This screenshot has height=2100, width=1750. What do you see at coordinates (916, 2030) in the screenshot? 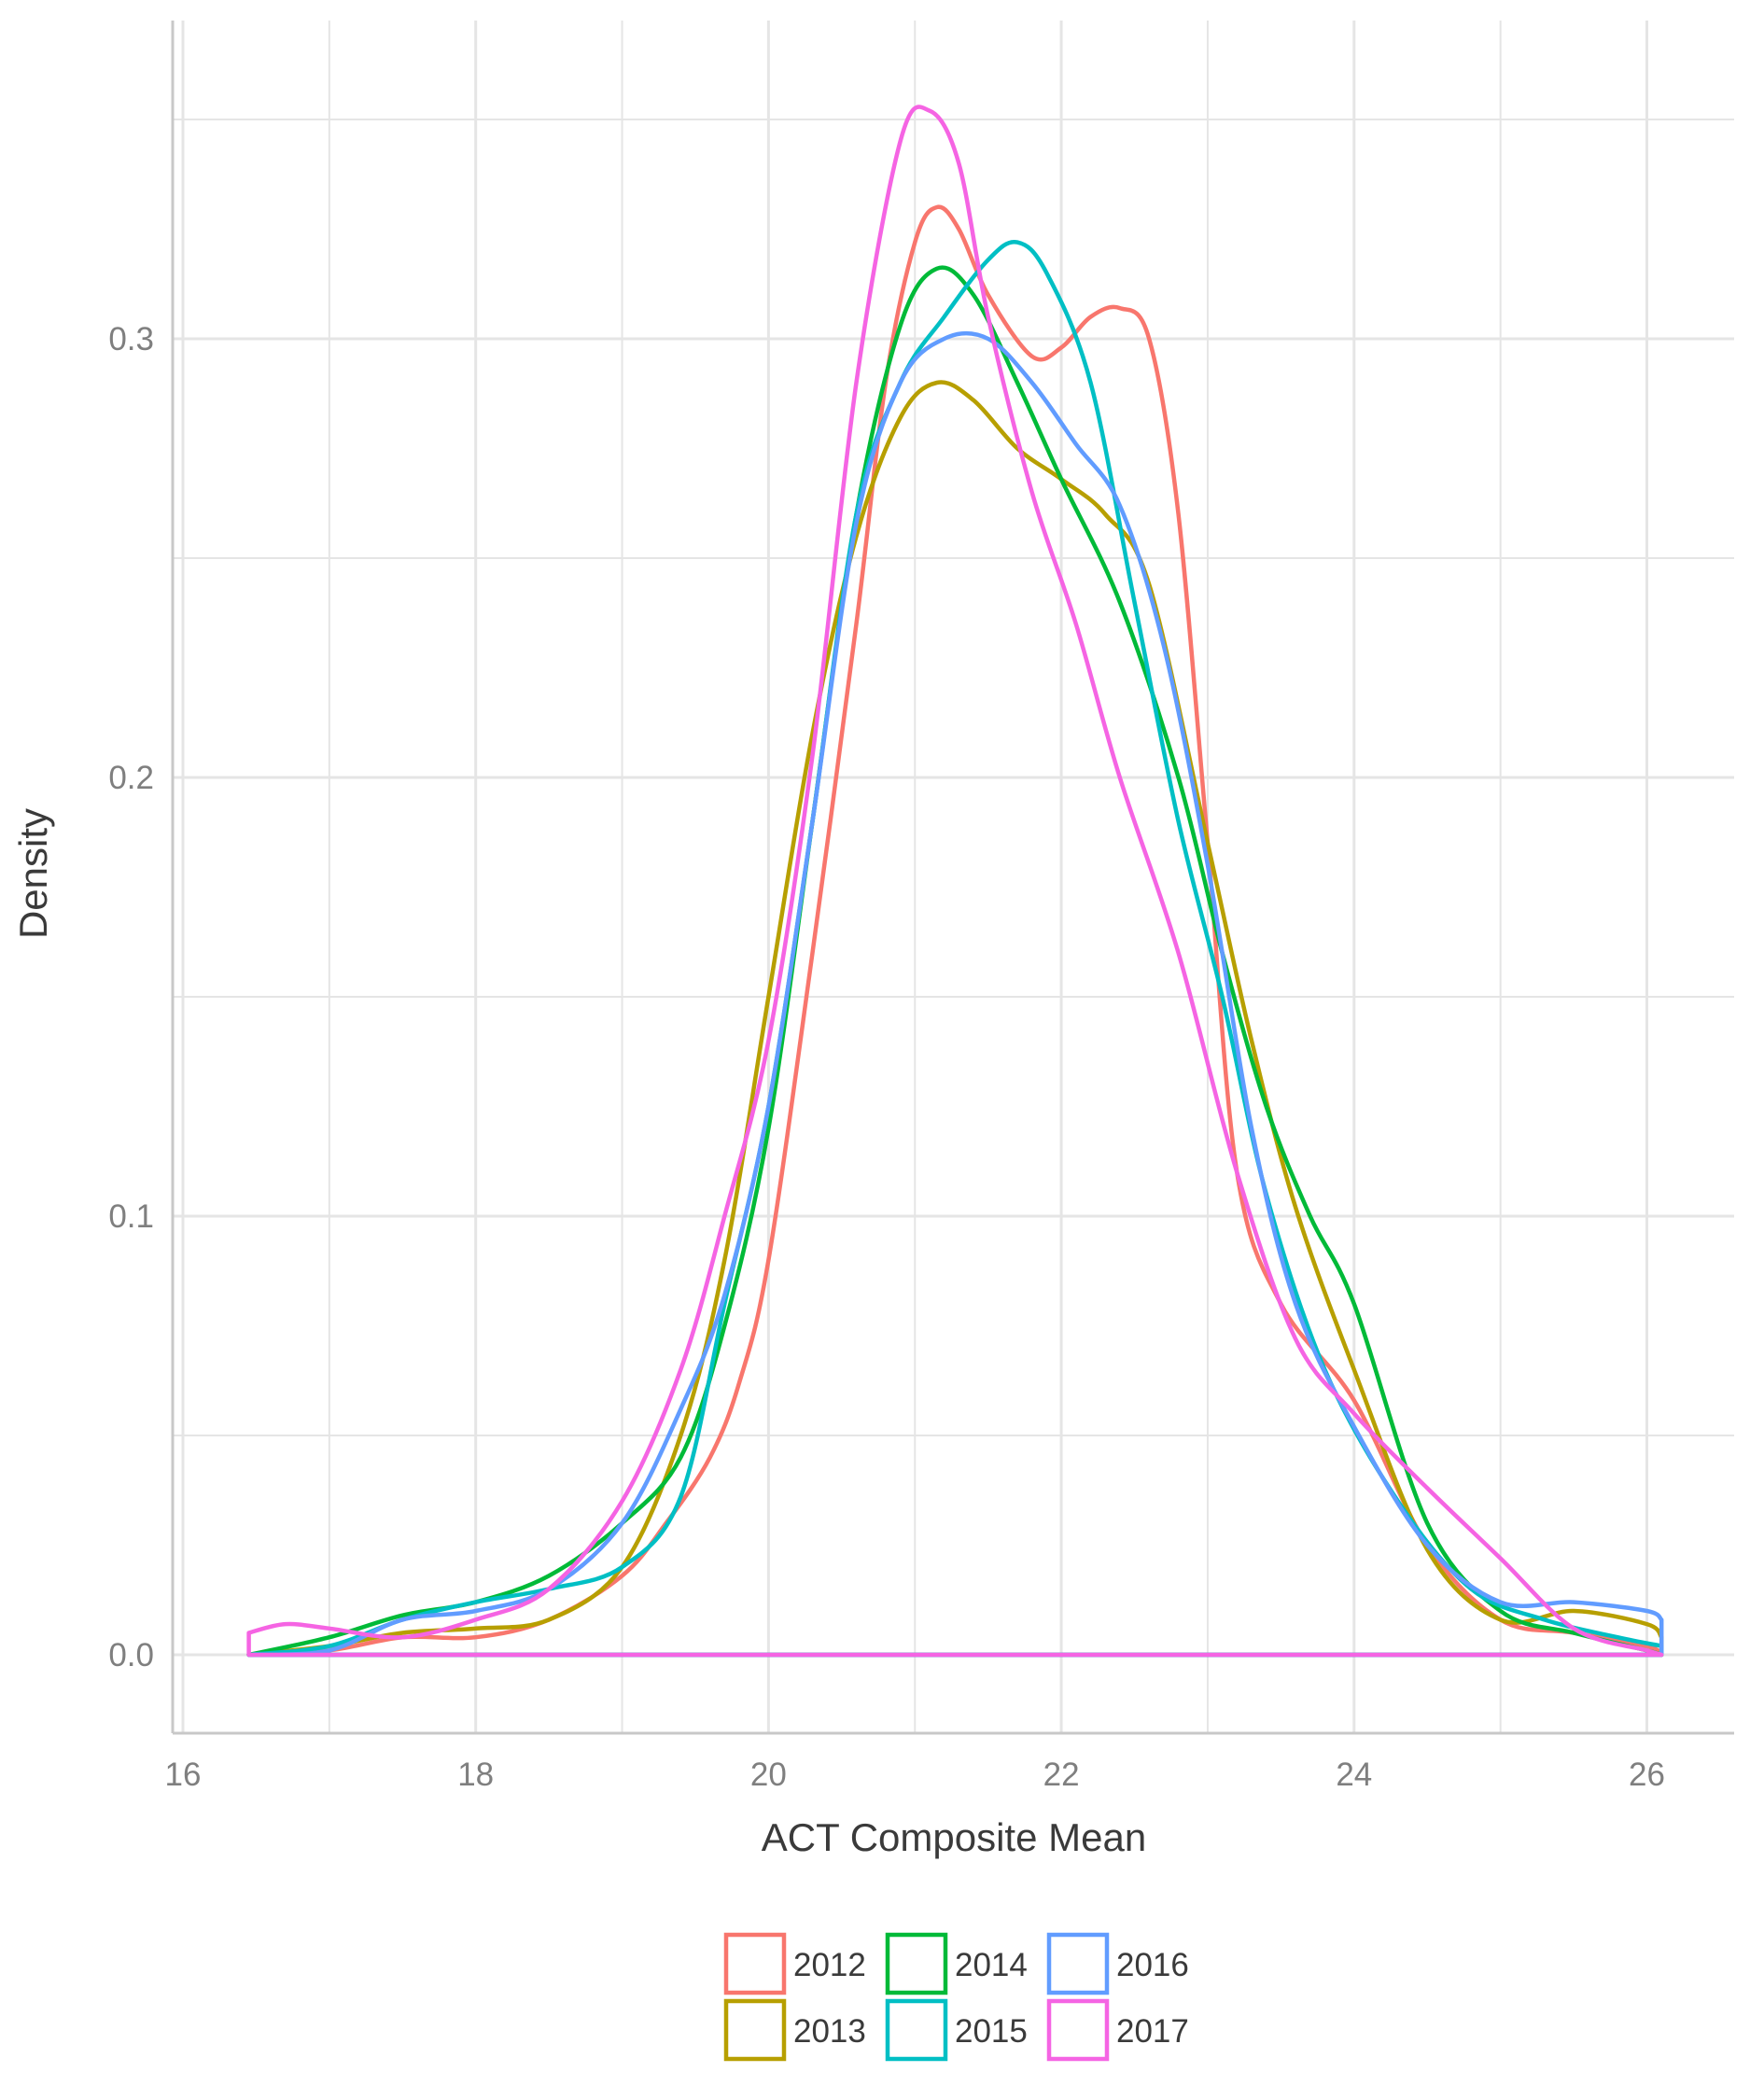
I see `legend-key-2015` at bounding box center [916, 2030].